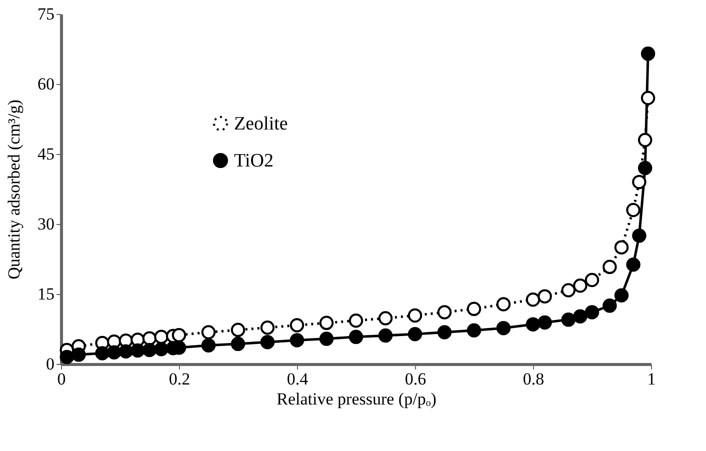 This screenshot has width=706, height=451. Describe the element at coordinates (14, 190) in the screenshot. I see `y-axis-title: Quantity adsorbed (cm³/g)` at that location.